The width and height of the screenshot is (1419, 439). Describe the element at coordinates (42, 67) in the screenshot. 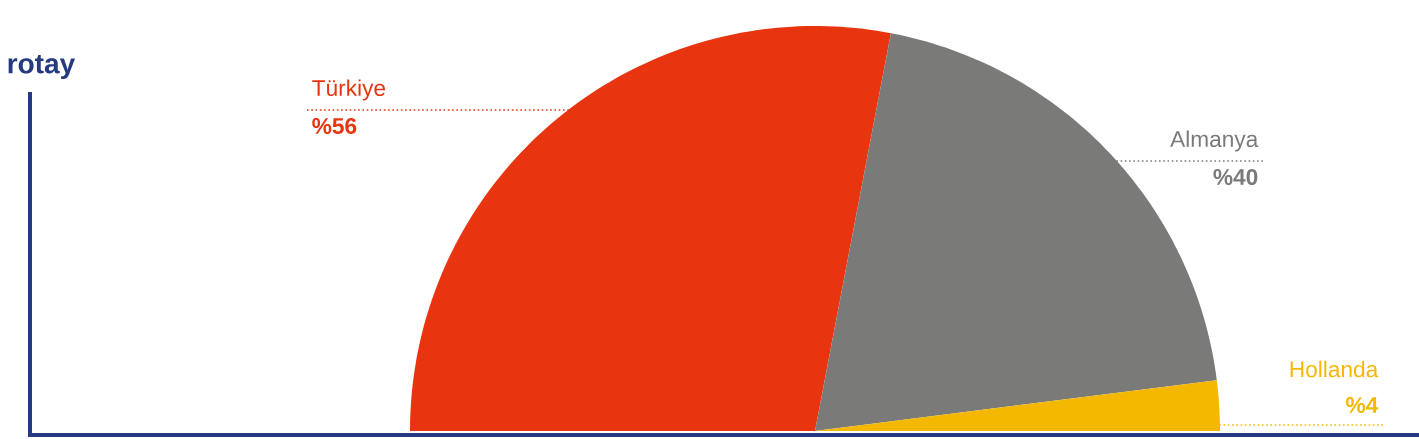

I see `text: rotay` at that location.